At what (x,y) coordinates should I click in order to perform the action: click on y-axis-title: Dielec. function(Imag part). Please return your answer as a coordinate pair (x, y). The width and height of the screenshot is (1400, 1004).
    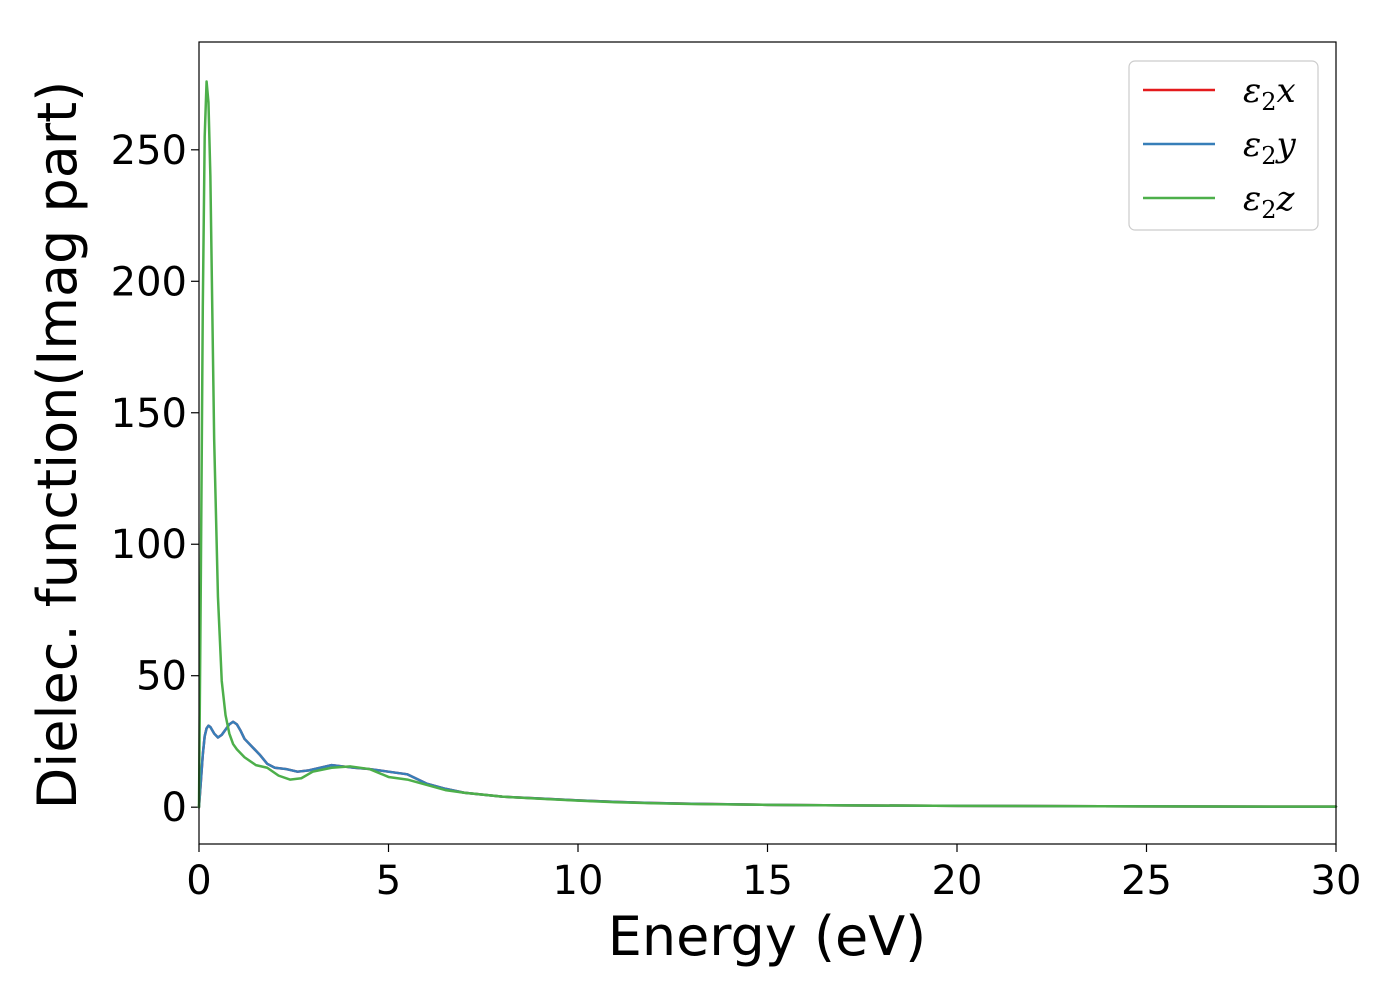
    Looking at the image, I should click on (57, 445).